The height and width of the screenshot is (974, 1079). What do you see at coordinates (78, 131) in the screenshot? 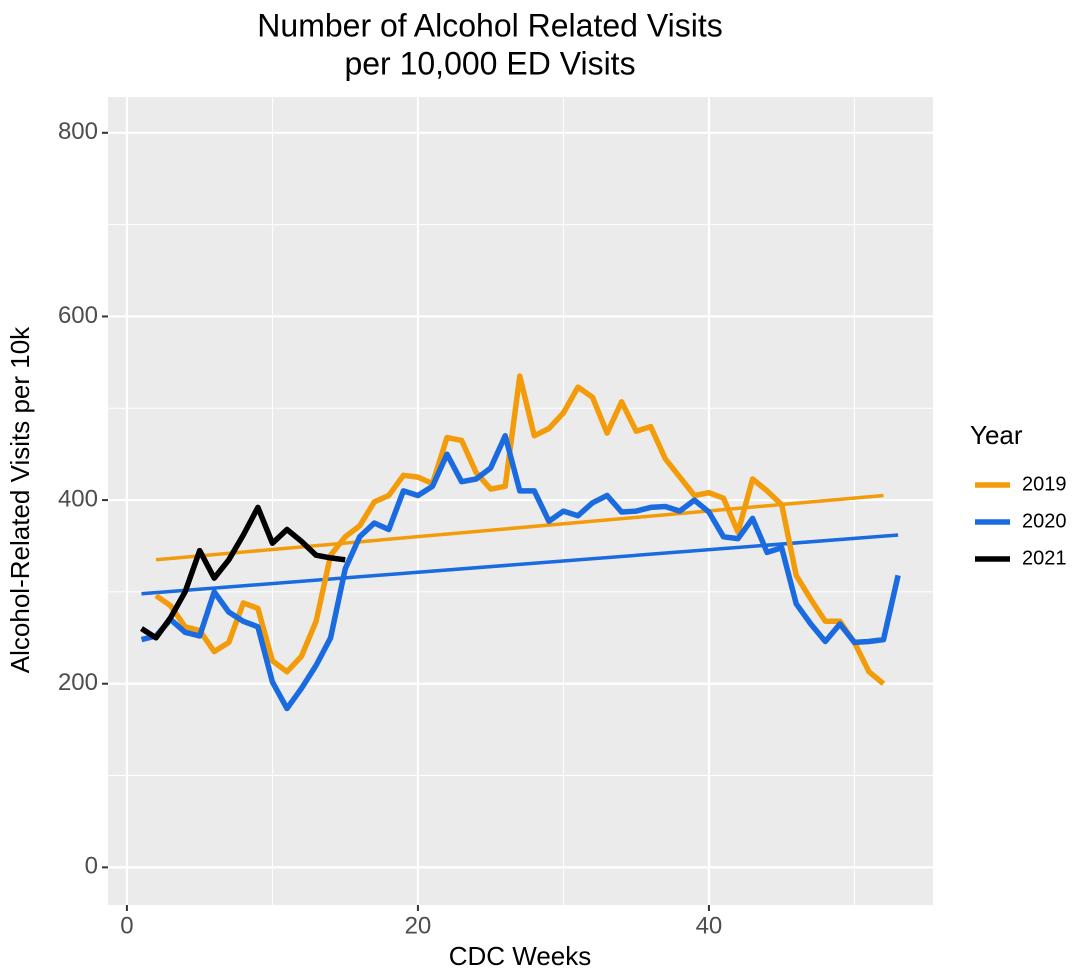
I see `y-tick-label: 800` at bounding box center [78, 131].